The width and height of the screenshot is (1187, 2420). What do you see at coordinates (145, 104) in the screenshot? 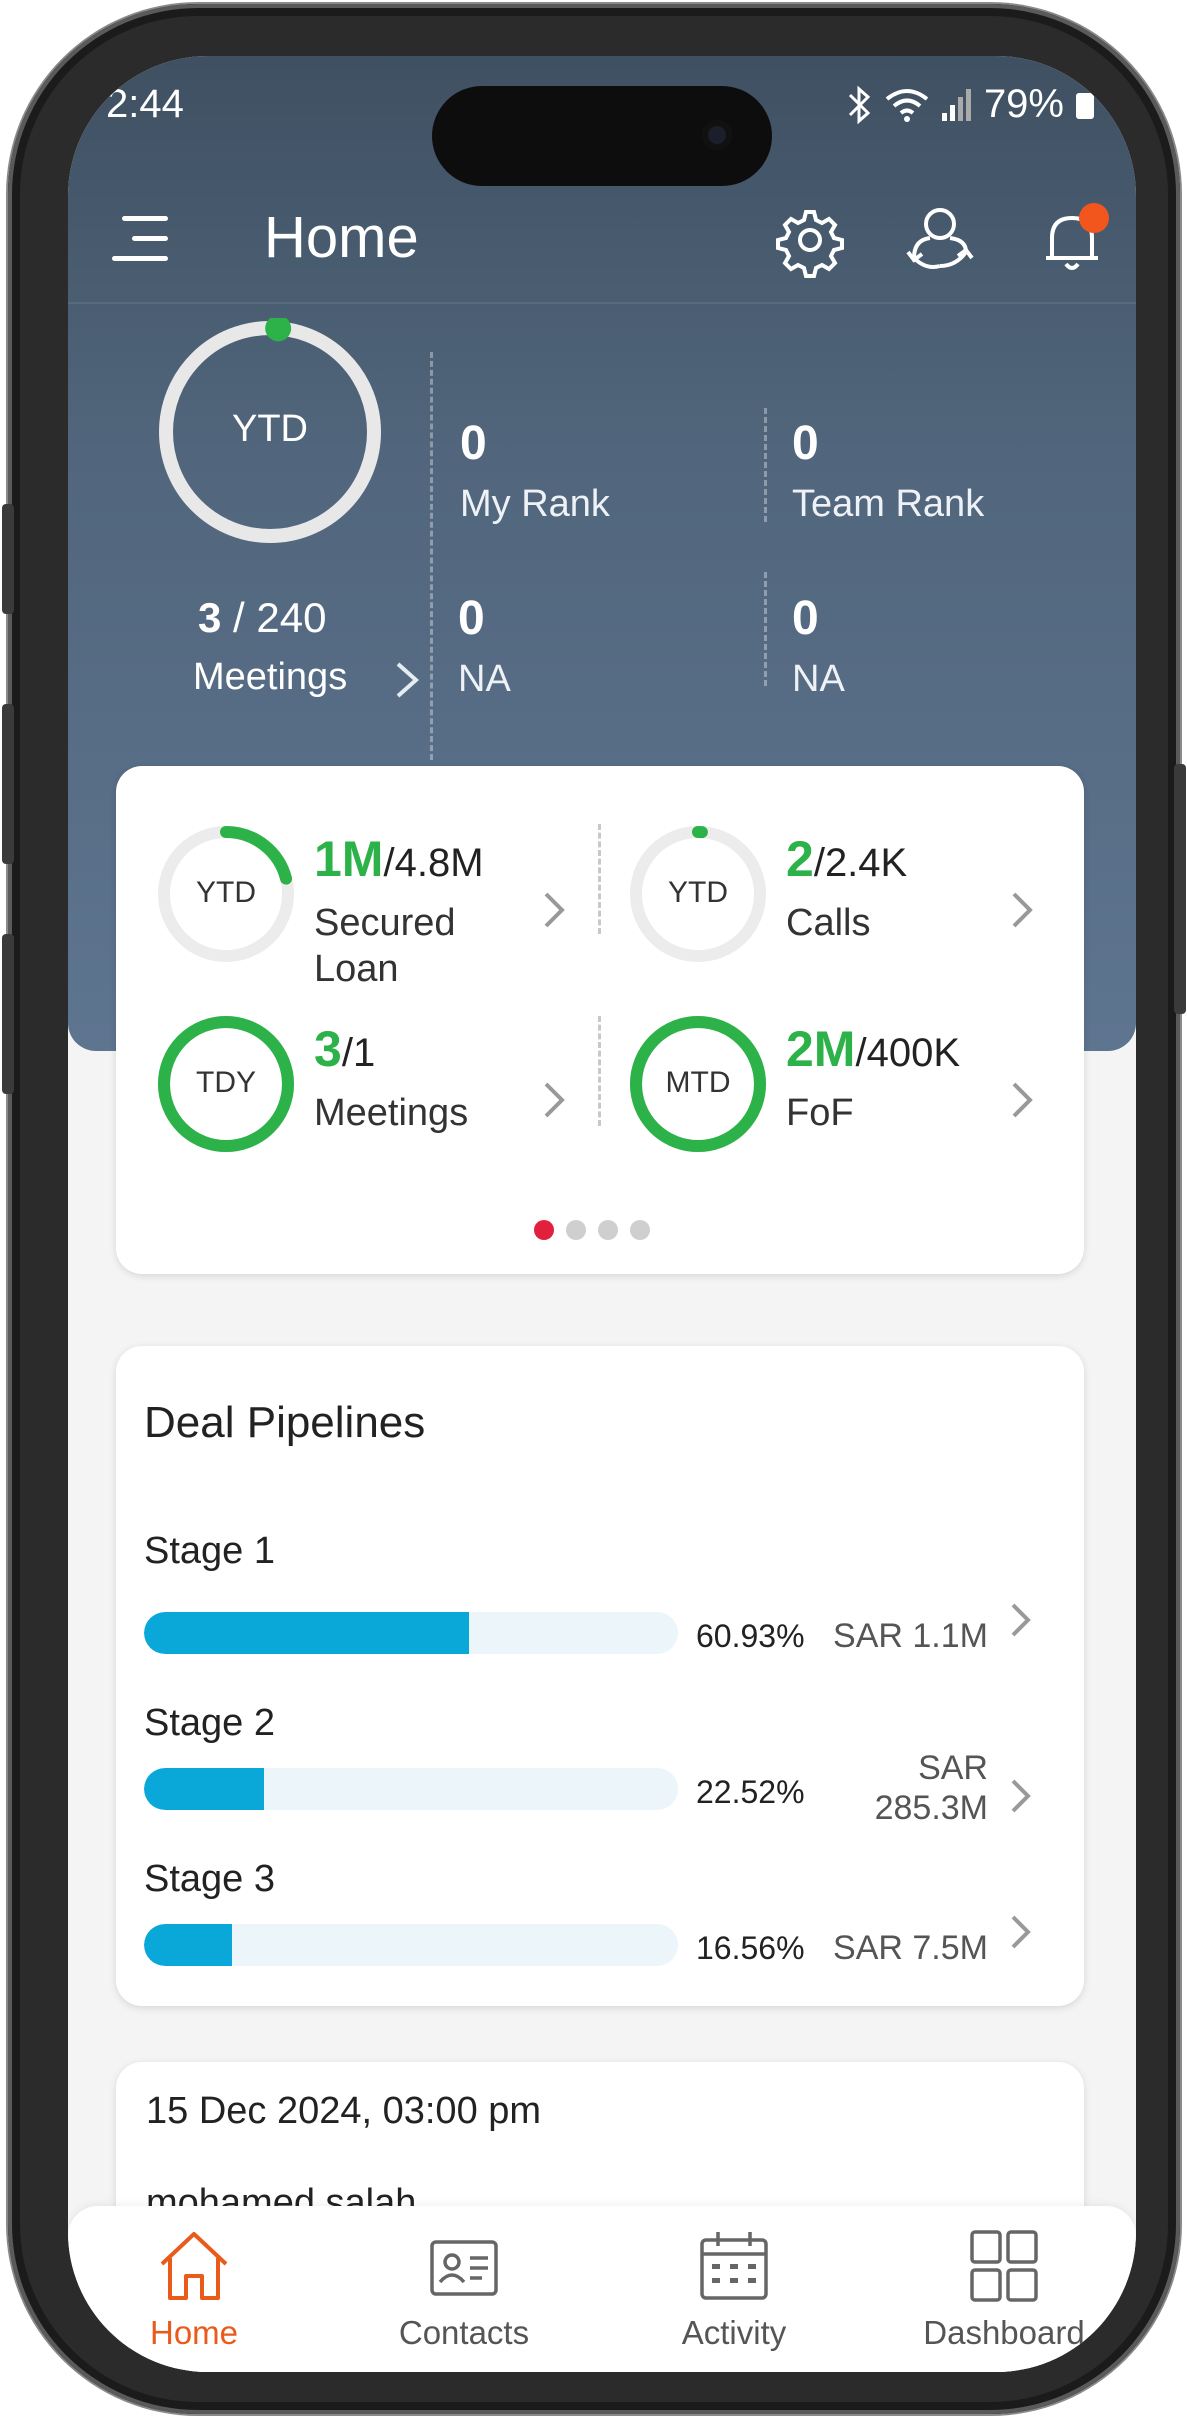
I see `status-time: 2:44` at bounding box center [145, 104].